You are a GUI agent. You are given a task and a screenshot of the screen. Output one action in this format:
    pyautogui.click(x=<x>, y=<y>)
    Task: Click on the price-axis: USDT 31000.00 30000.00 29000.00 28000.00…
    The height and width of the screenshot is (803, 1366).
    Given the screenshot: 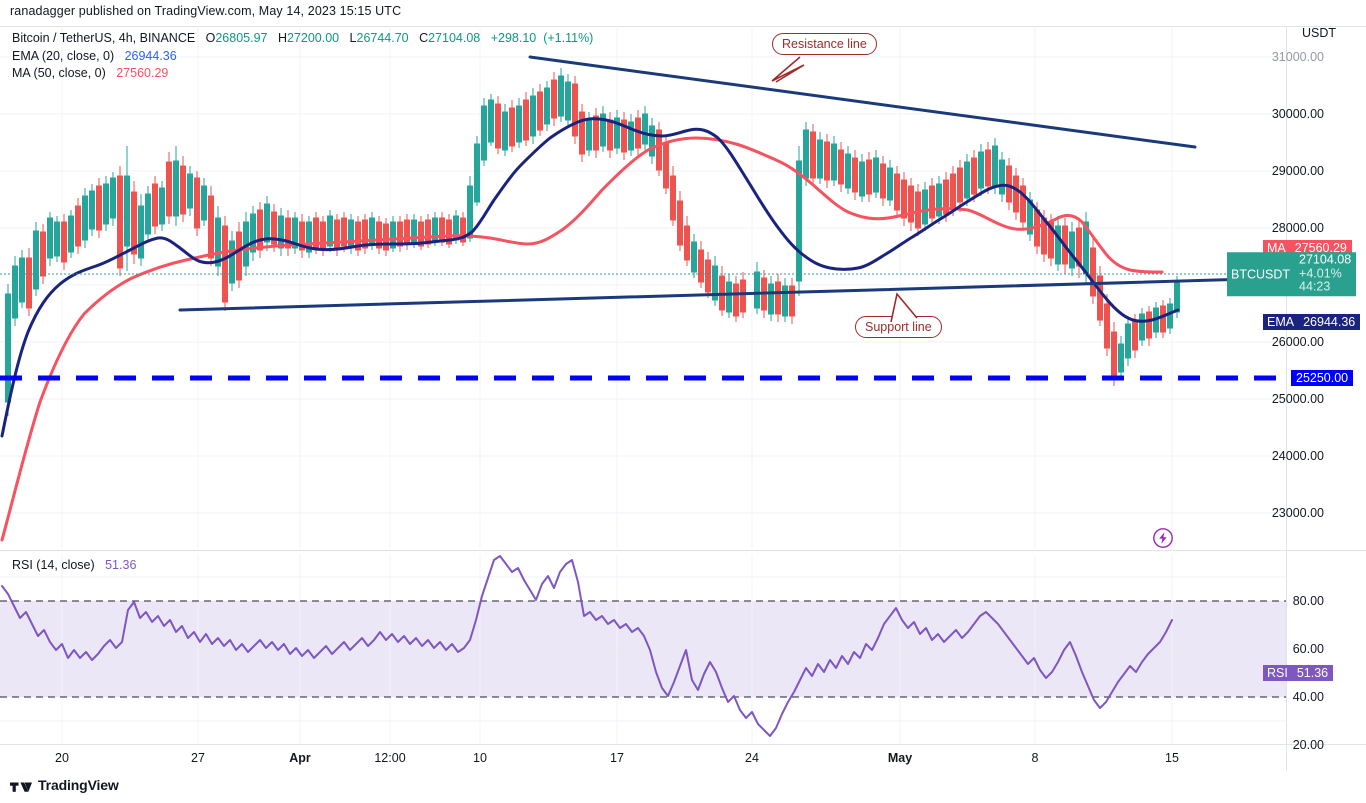 What is the action you would take?
    pyautogui.click(x=1296, y=389)
    